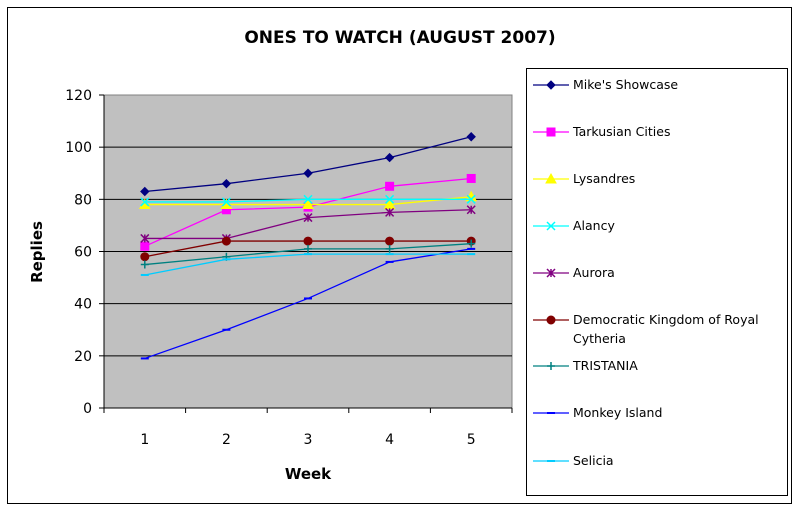  Describe the element at coordinates (604, 178) in the screenshot. I see `legend-label: Lysandres` at that location.